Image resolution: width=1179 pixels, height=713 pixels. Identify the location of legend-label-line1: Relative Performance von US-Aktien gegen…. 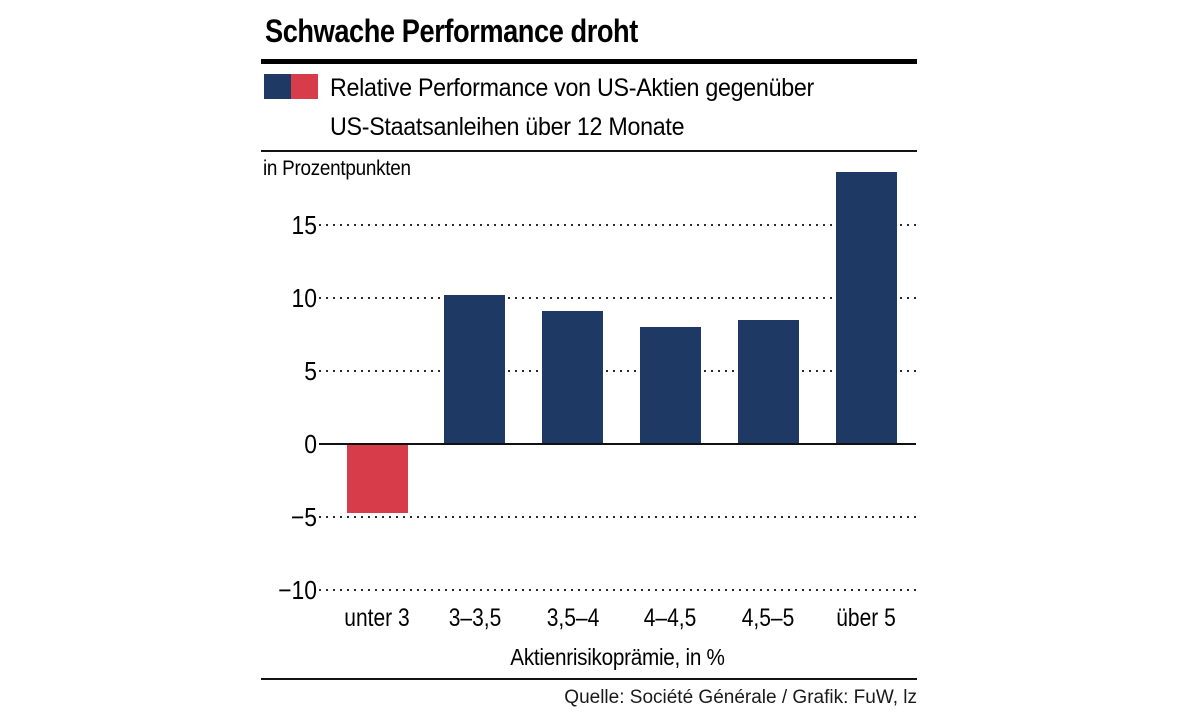
(572, 88).